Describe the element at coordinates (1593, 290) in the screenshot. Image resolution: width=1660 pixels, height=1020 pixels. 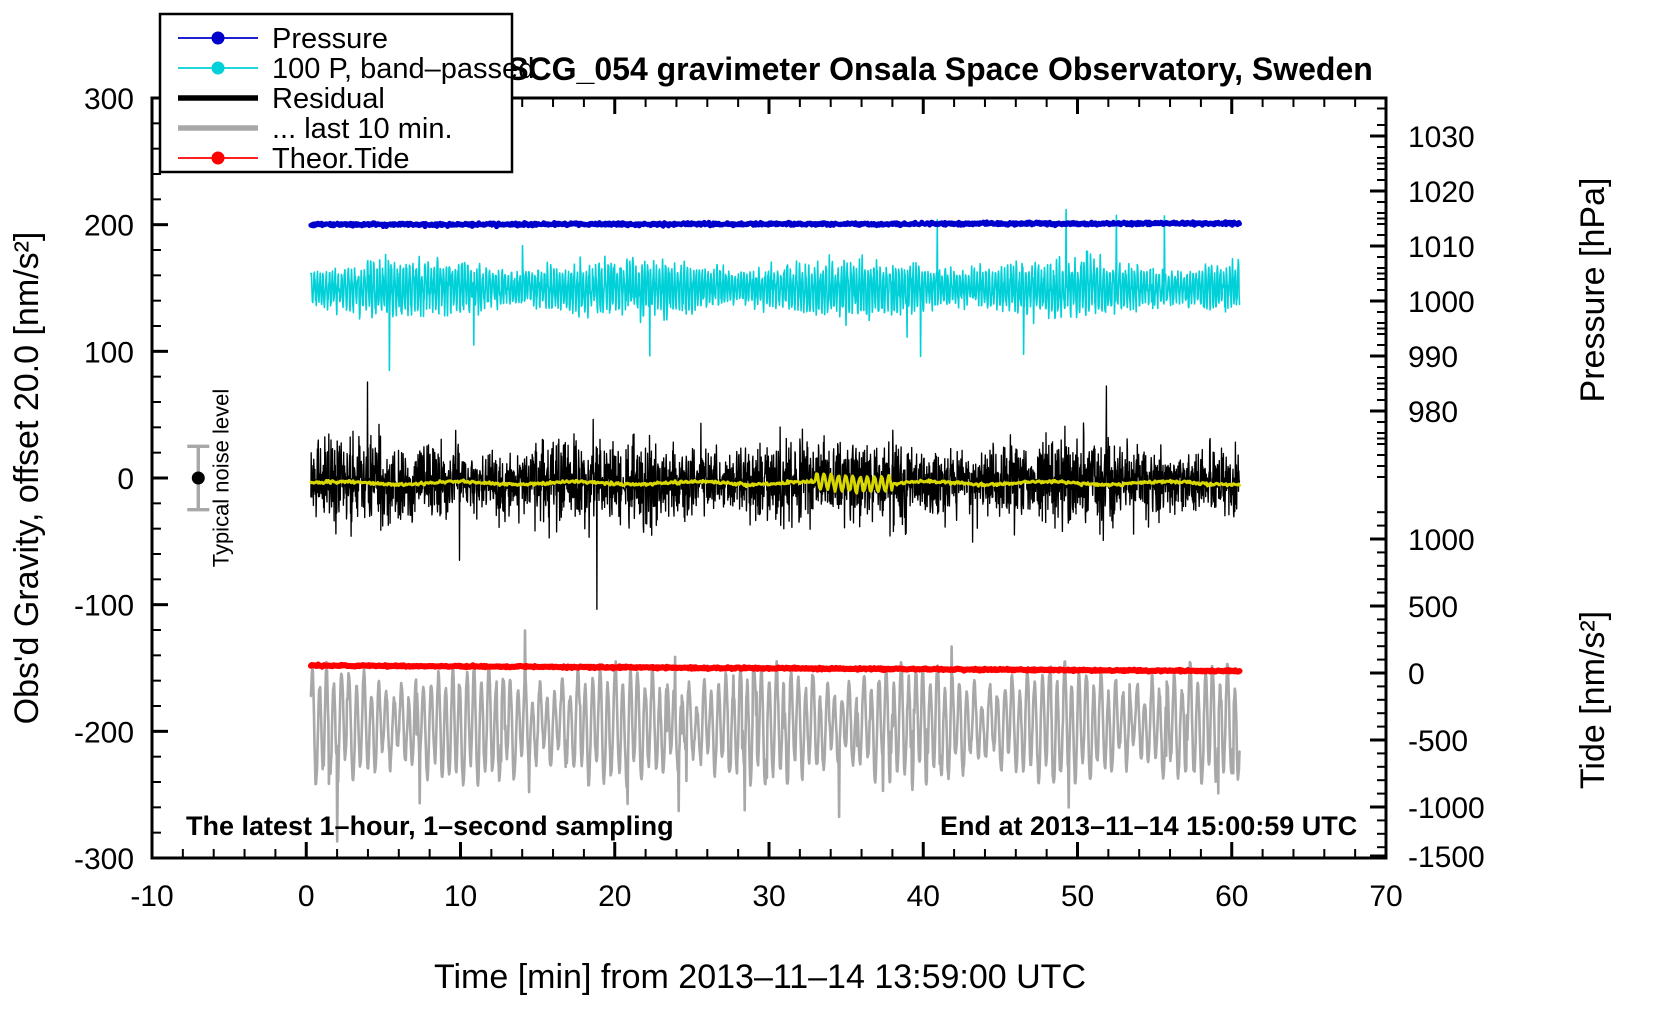
I see `y-axis-title-pressure: Pressure [hPa]` at that location.